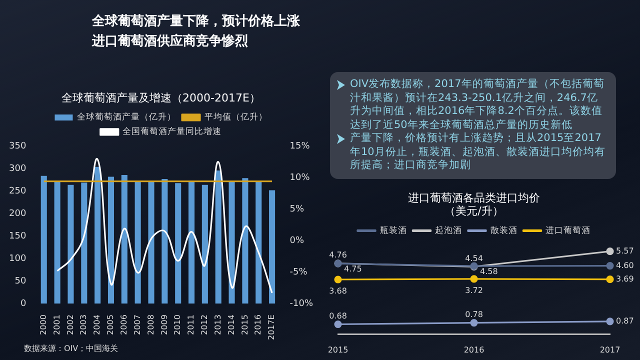  What do you see at coordinates (231, 324) in the screenshot?
I see `x-tick-label: 2014` at bounding box center [231, 324].